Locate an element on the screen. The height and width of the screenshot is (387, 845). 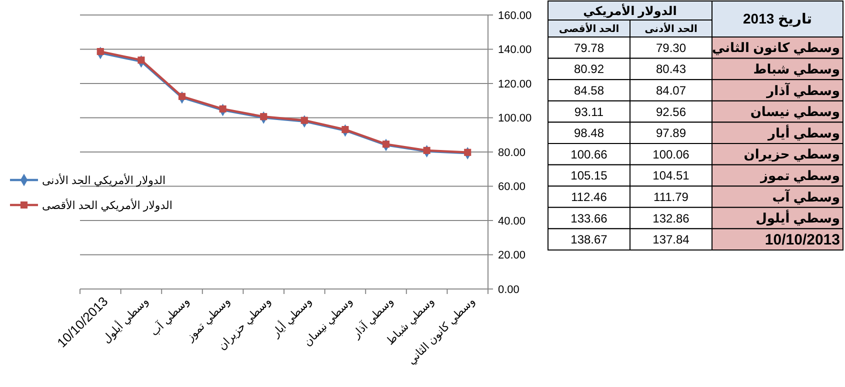
text: تاريخ 2013 is located at coordinates (777, 19).